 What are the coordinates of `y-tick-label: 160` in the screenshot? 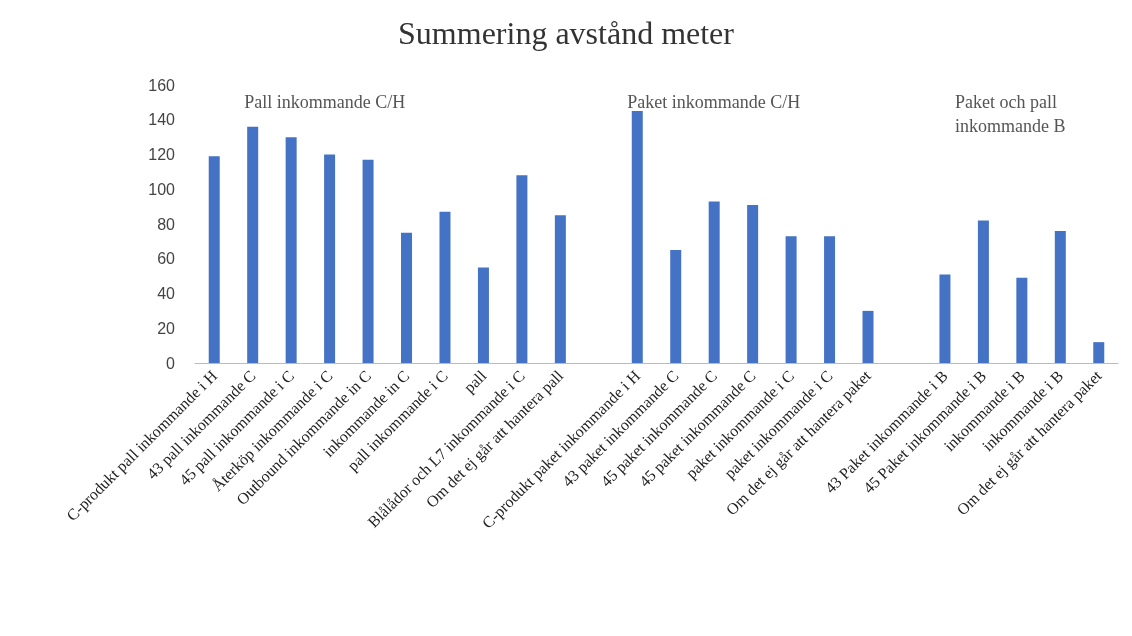 It's located at (162, 85).